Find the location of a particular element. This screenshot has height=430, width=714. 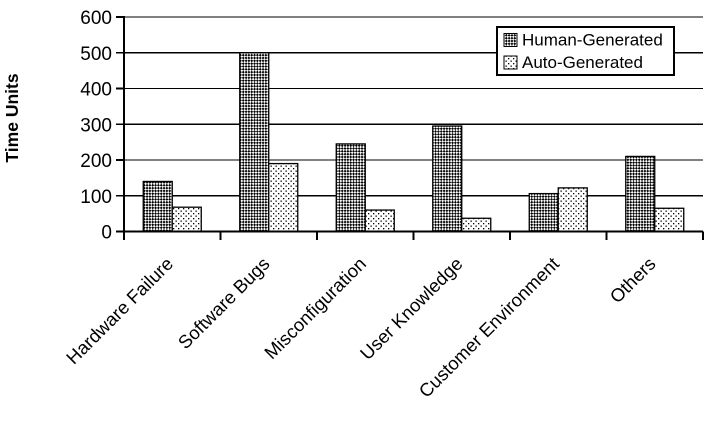

bar-auto-generated-others is located at coordinates (669, 220).